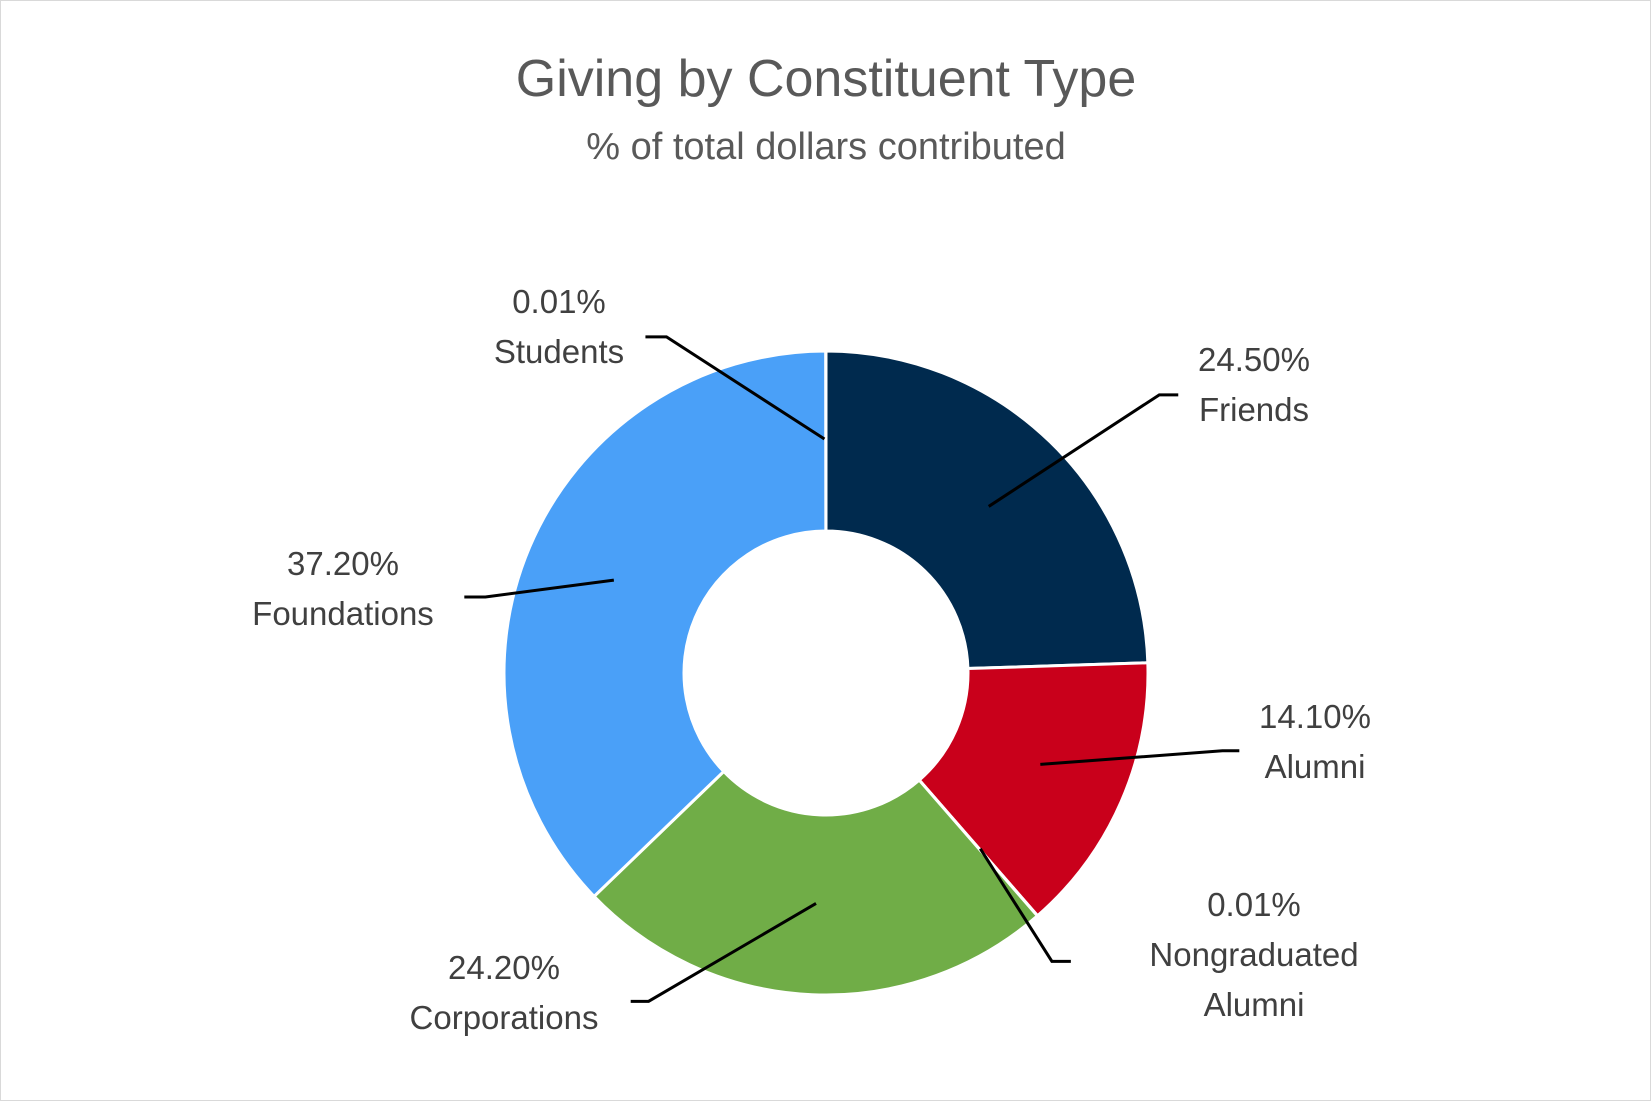 The image size is (1651, 1101). I want to click on data-label: 0.01% Students, so click(559, 326).